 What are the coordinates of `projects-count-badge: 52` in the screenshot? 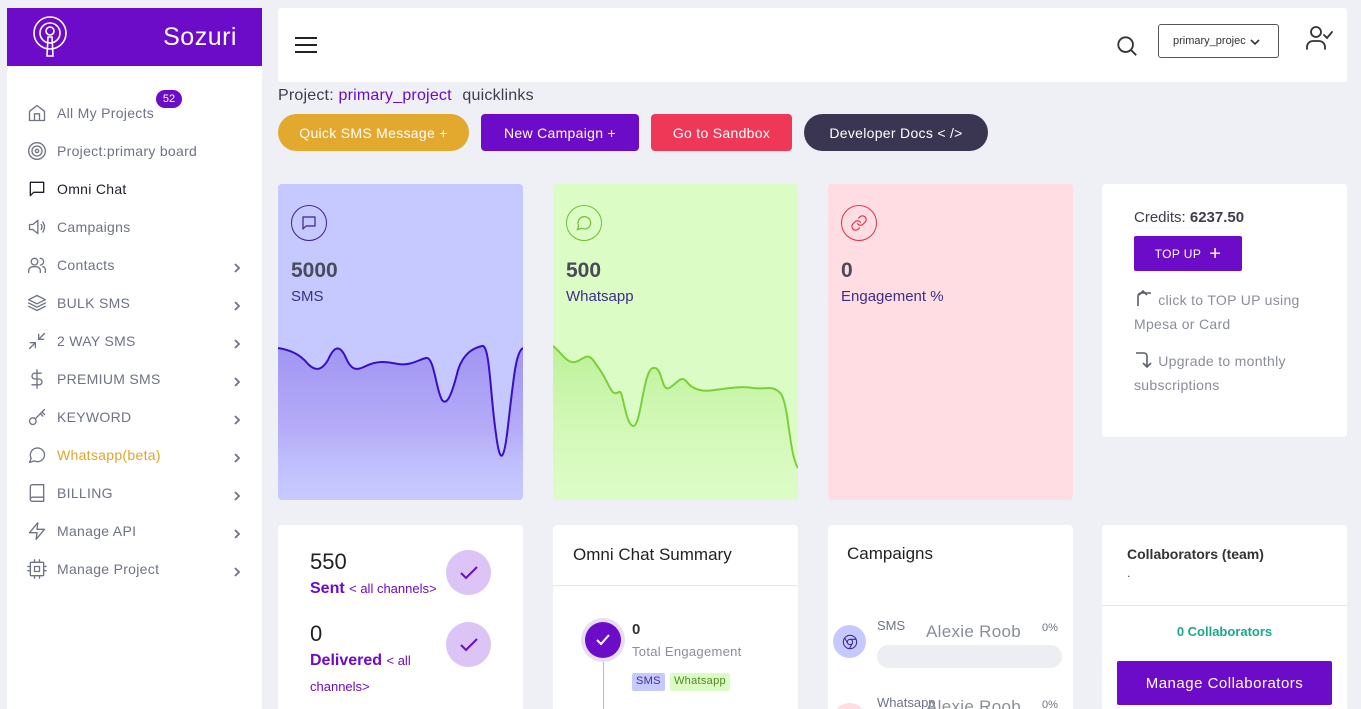 It's located at (169, 99).